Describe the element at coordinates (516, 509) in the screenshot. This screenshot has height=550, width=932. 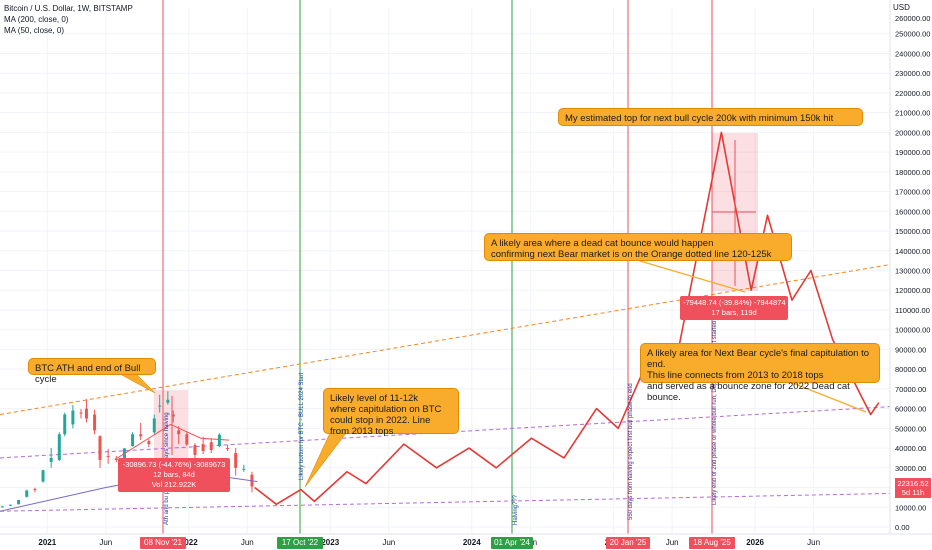
I see `vertical-note: Halving???` at that location.